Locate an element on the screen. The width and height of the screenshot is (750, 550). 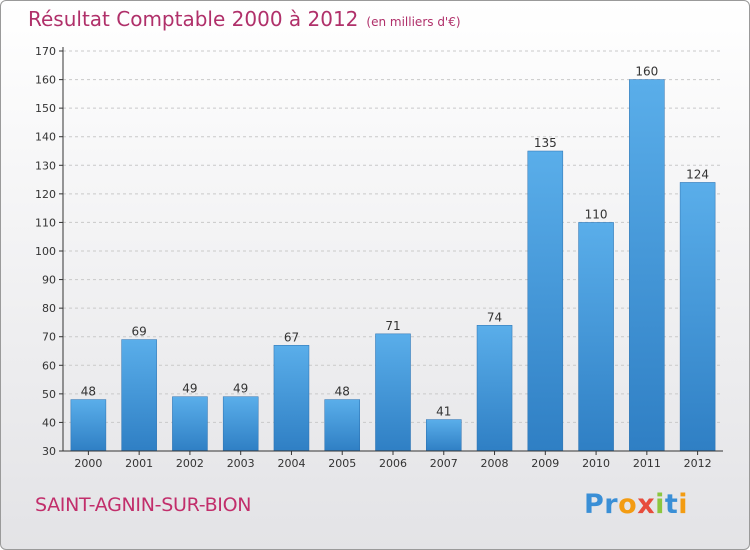
y-tick-label: 140 is located at coordinates (45, 137).